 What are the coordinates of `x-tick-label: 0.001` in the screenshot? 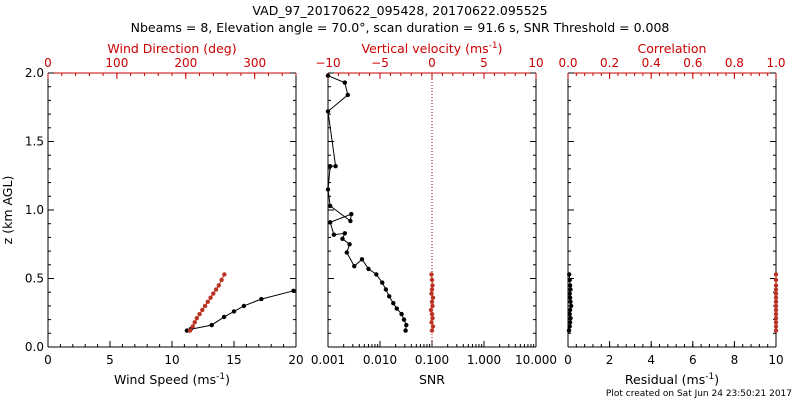 It's located at (328, 360).